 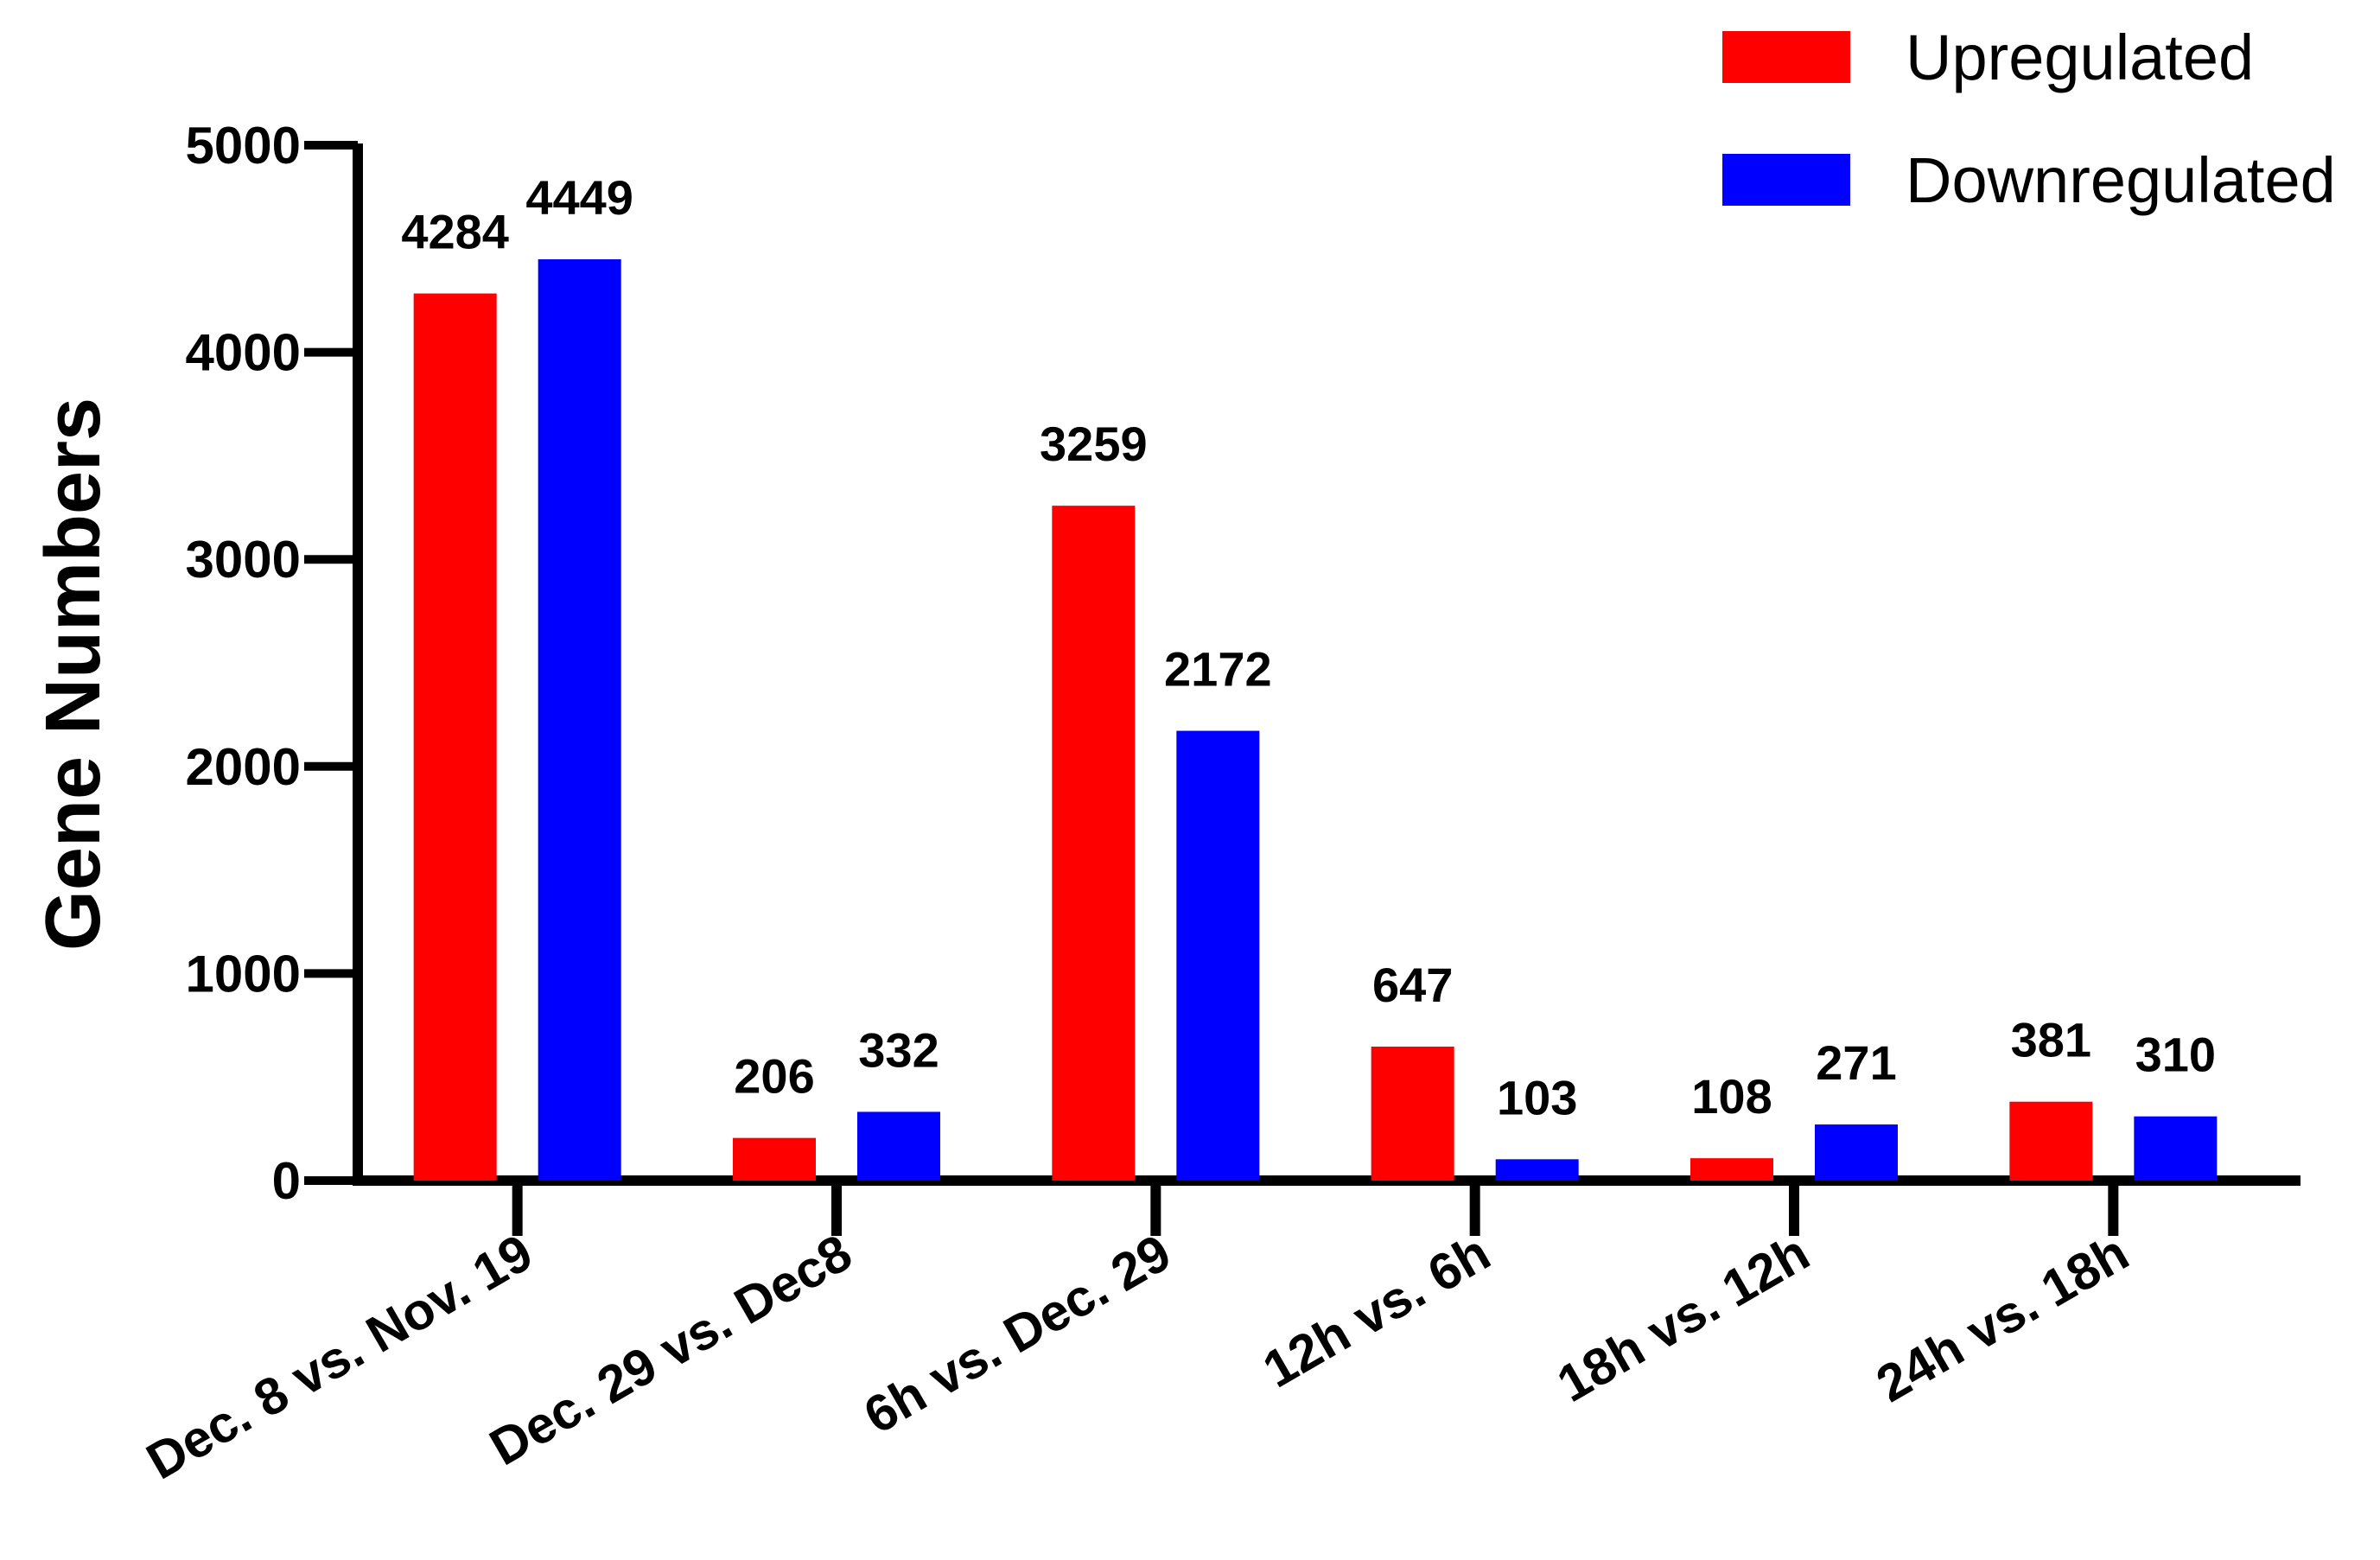 I want to click on x-tick-label: 12h vs. 6h, so click(x=1376, y=1310).